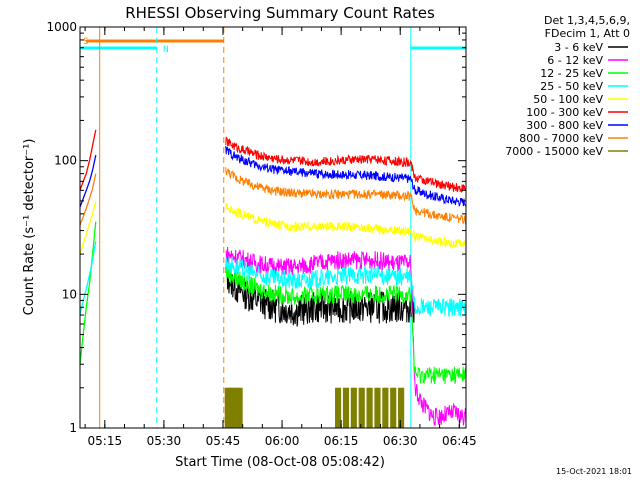 The width and height of the screenshot is (640, 480). Describe the element at coordinates (564, 125) in the screenshot. I see `legend-label: 300 - 800 keV` at that location.